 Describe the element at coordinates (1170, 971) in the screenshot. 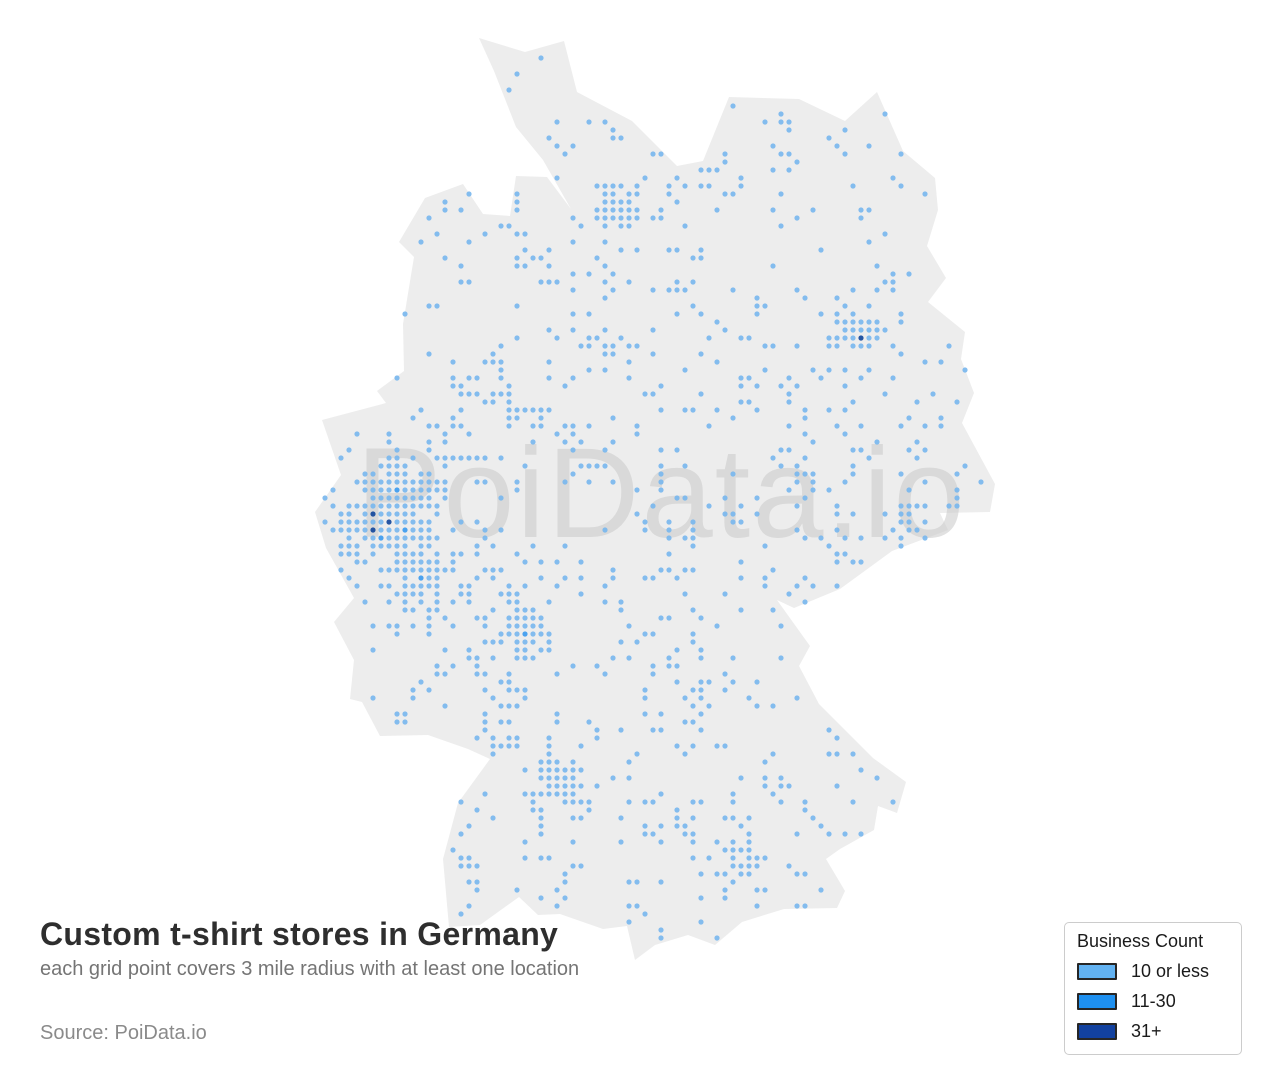

I see `legend-label-low: 10 or less` at that location.